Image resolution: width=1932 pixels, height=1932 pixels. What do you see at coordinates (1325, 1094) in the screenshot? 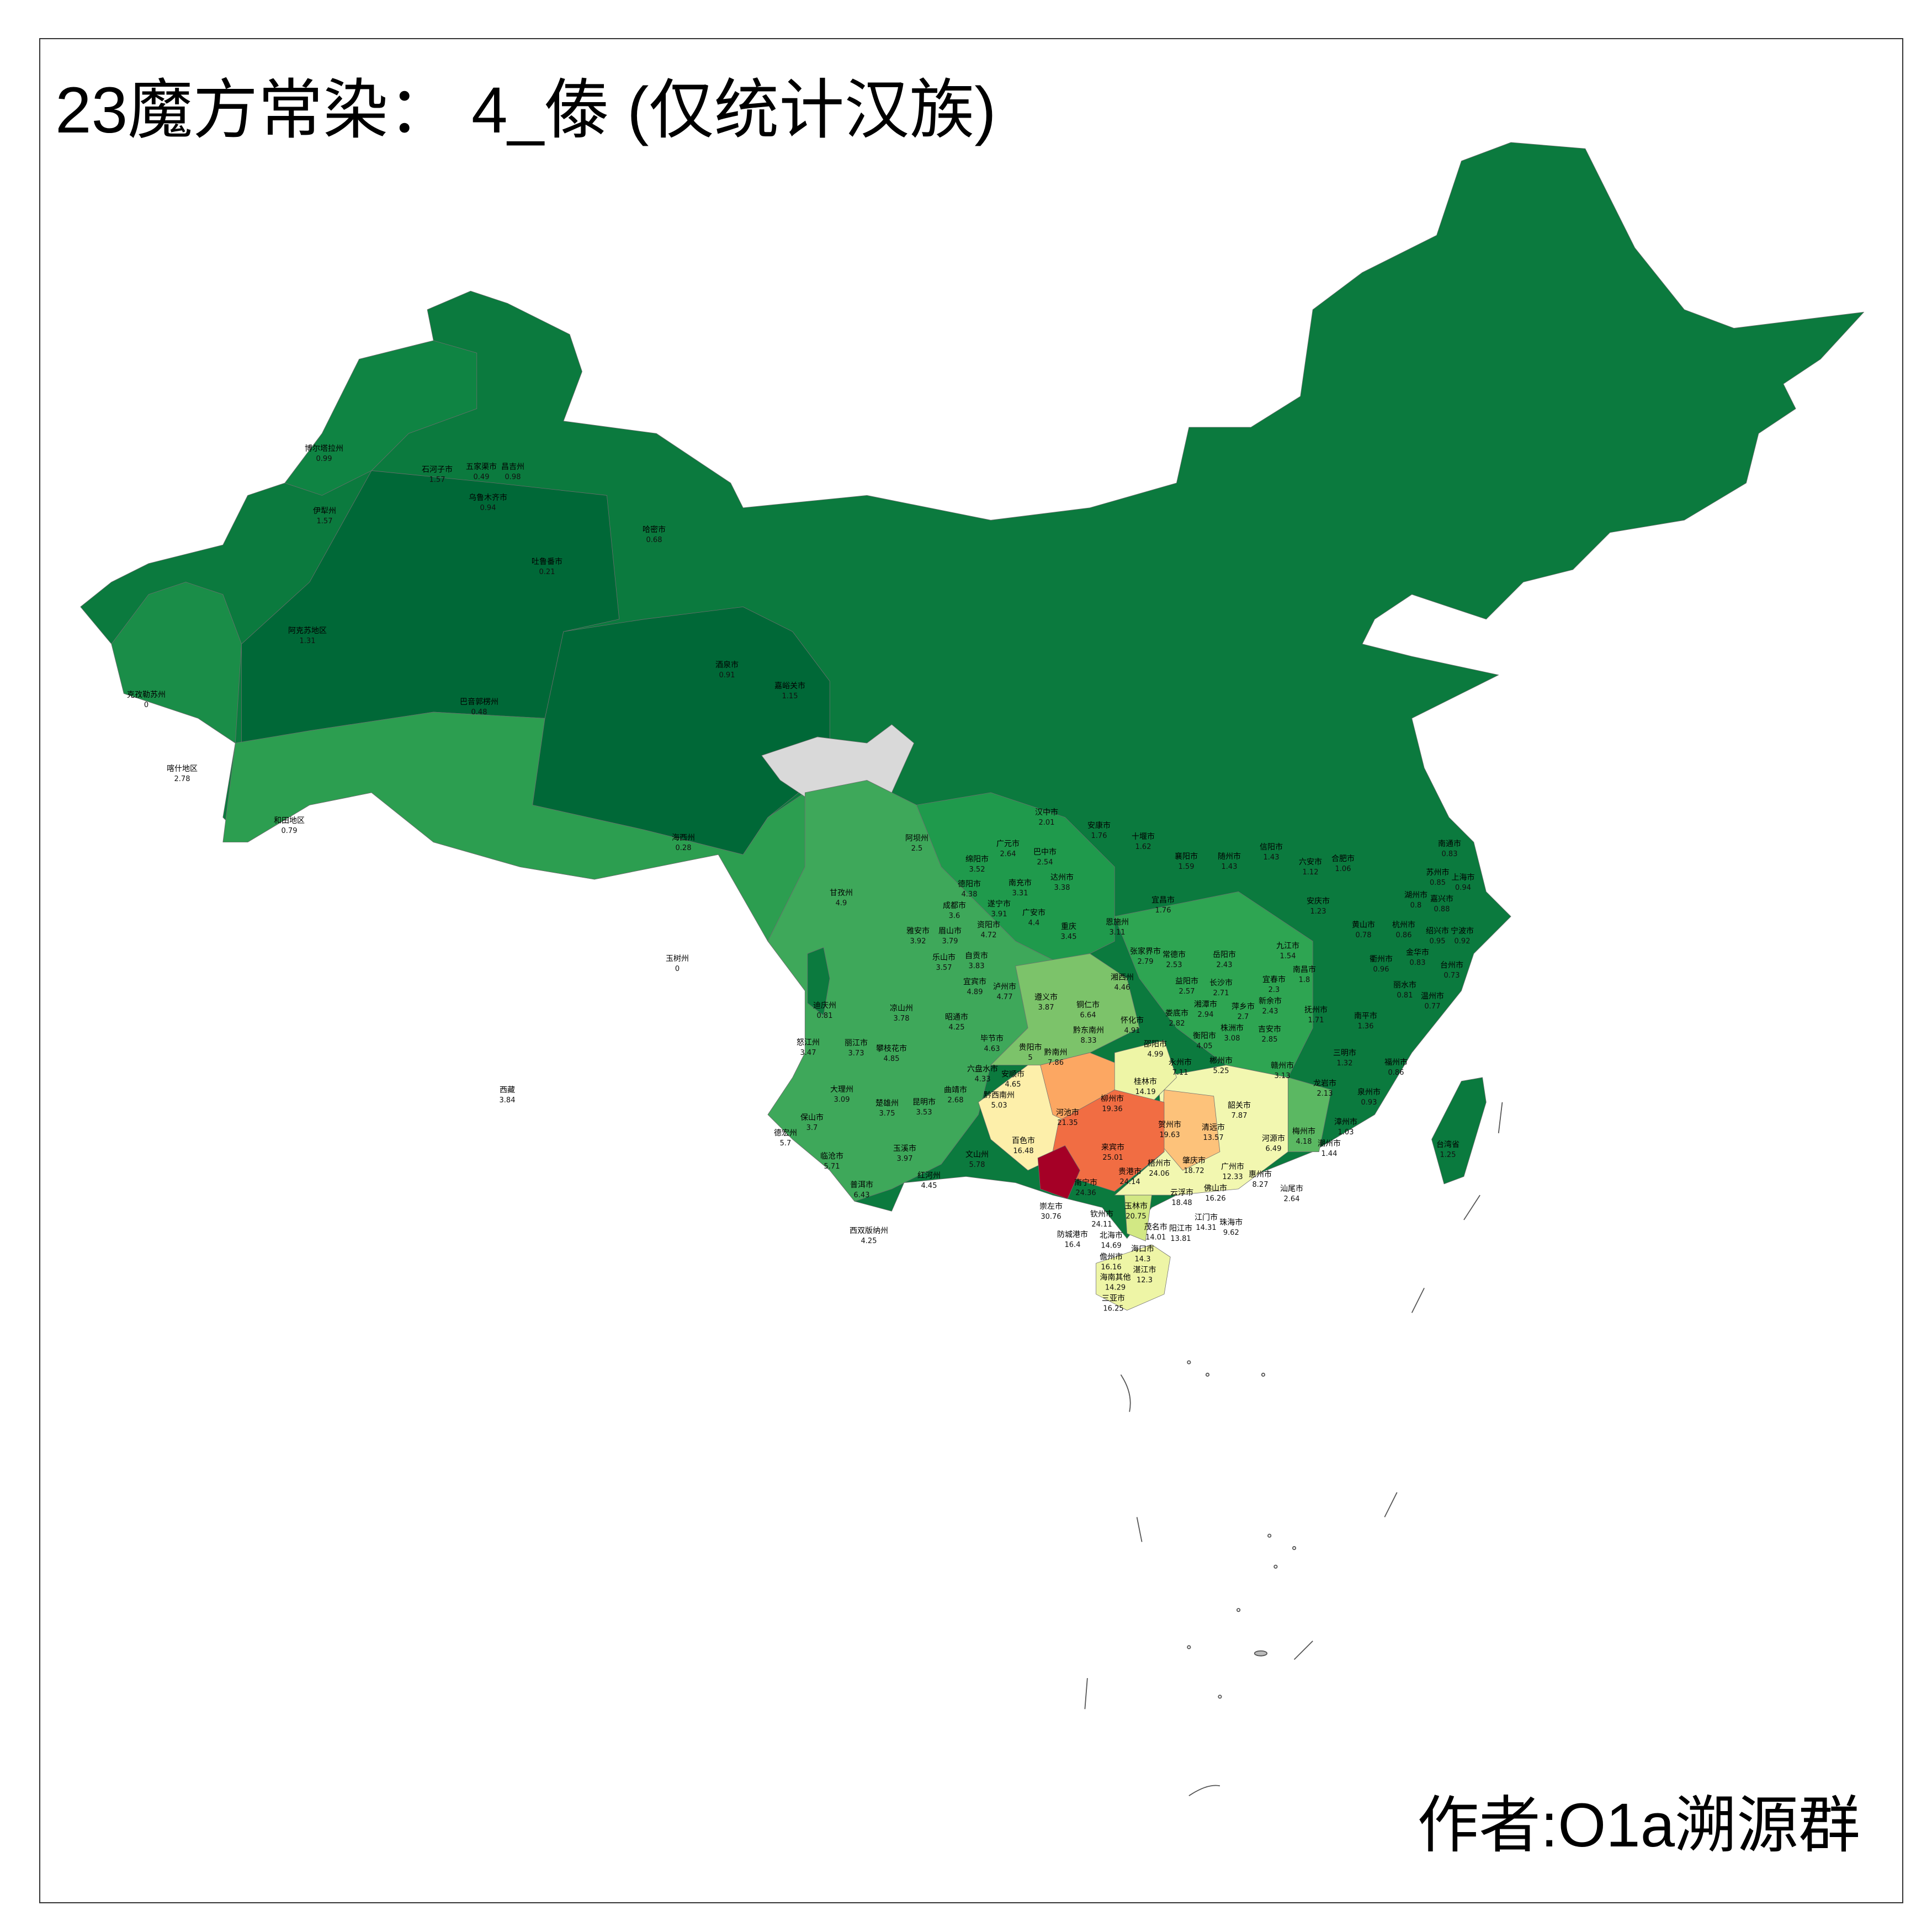
I see `region-value: 2.13` at bounding box center [1325, 1094].